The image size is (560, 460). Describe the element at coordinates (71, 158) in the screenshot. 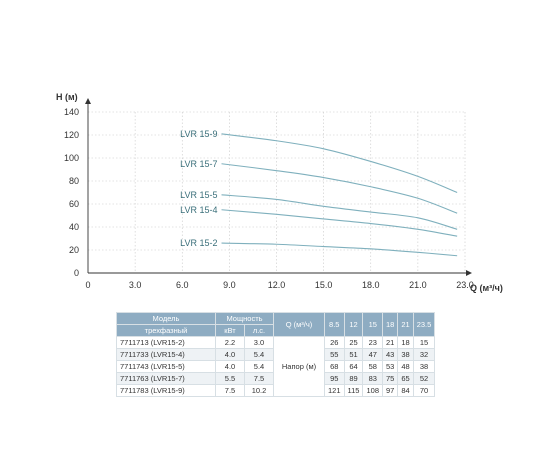

I see `y-tick-label: 100` at that location.